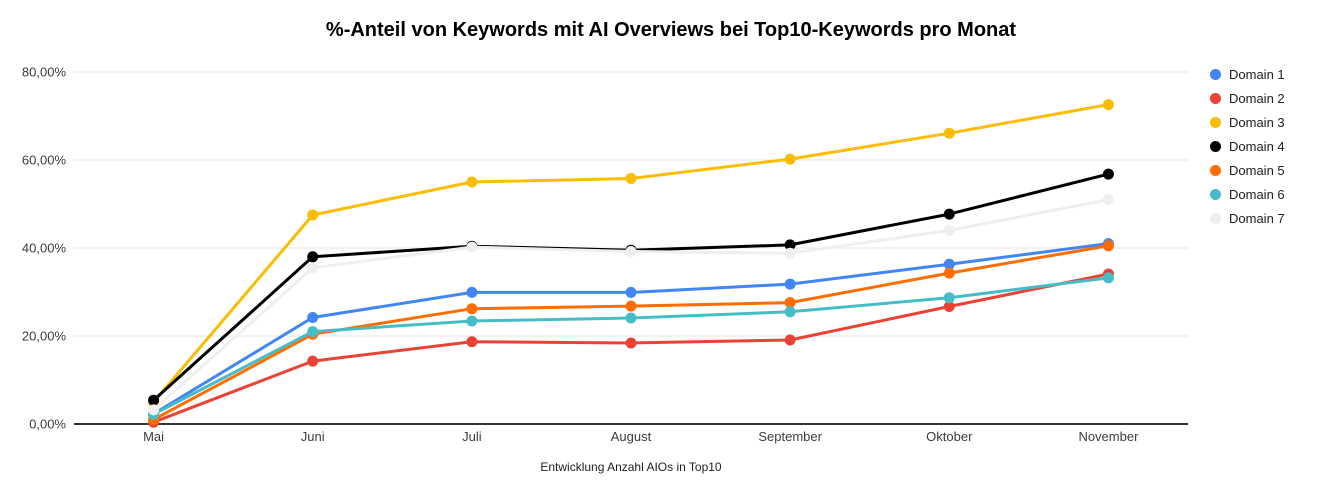  Describe the element at coordinates (44, 160) in the screenshot. I see `y-axis-tick-label: 60,00%` at that location.